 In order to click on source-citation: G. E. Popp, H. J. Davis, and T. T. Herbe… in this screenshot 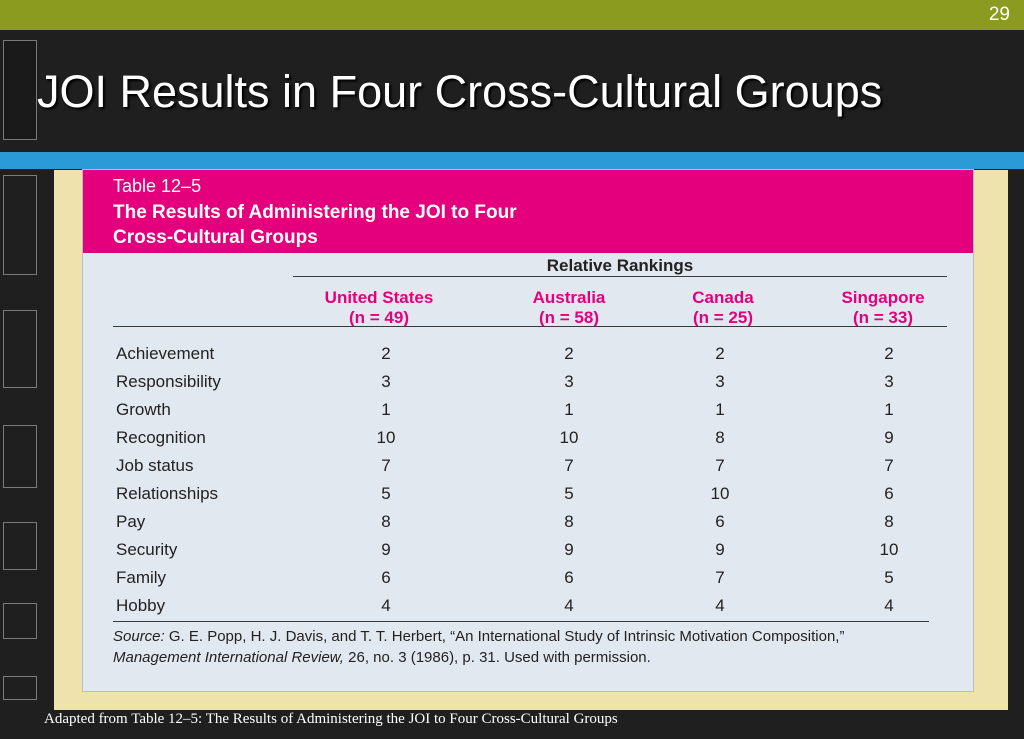, I will do `click(504, 636)`.